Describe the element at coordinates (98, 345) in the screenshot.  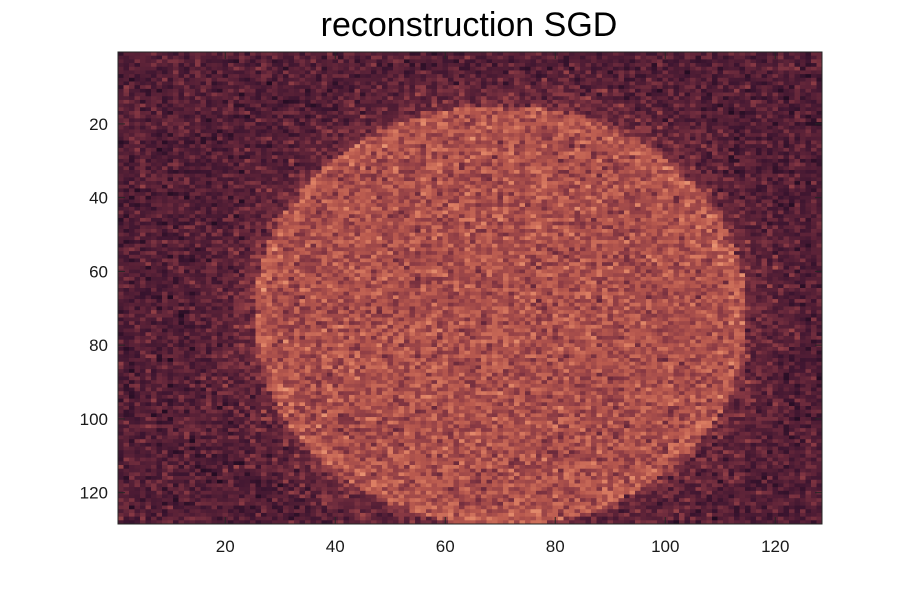
I see `y-tick-label: 80` at that location.